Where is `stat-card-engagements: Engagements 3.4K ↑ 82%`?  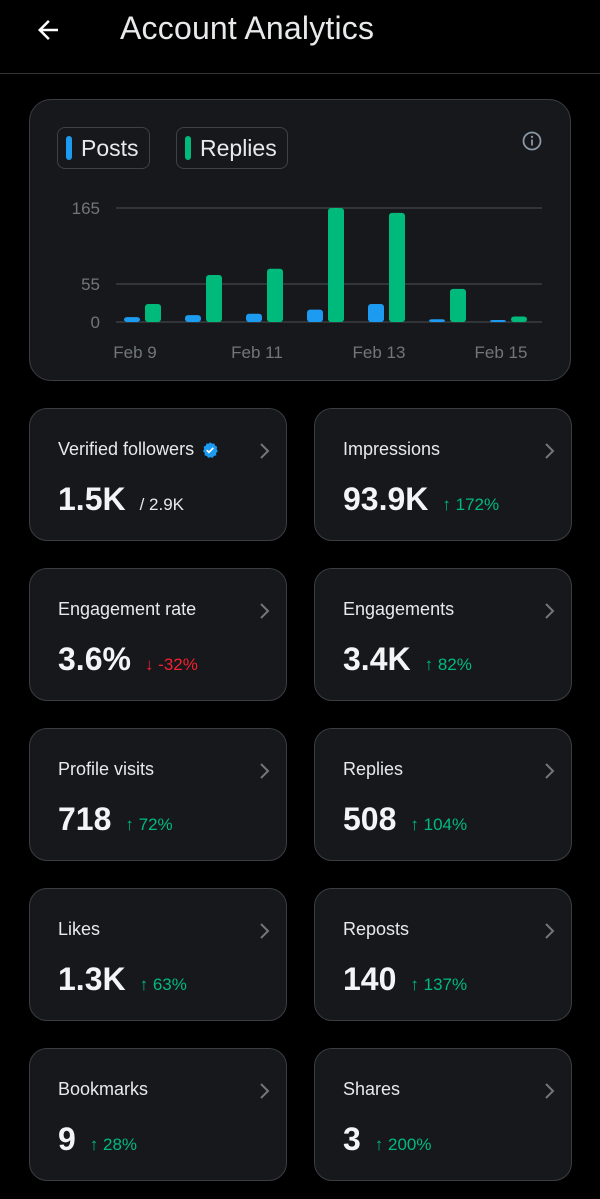 stat-card-engagements: Engagements 3.4K ↑ 82% is located at coordinates (443, 634).